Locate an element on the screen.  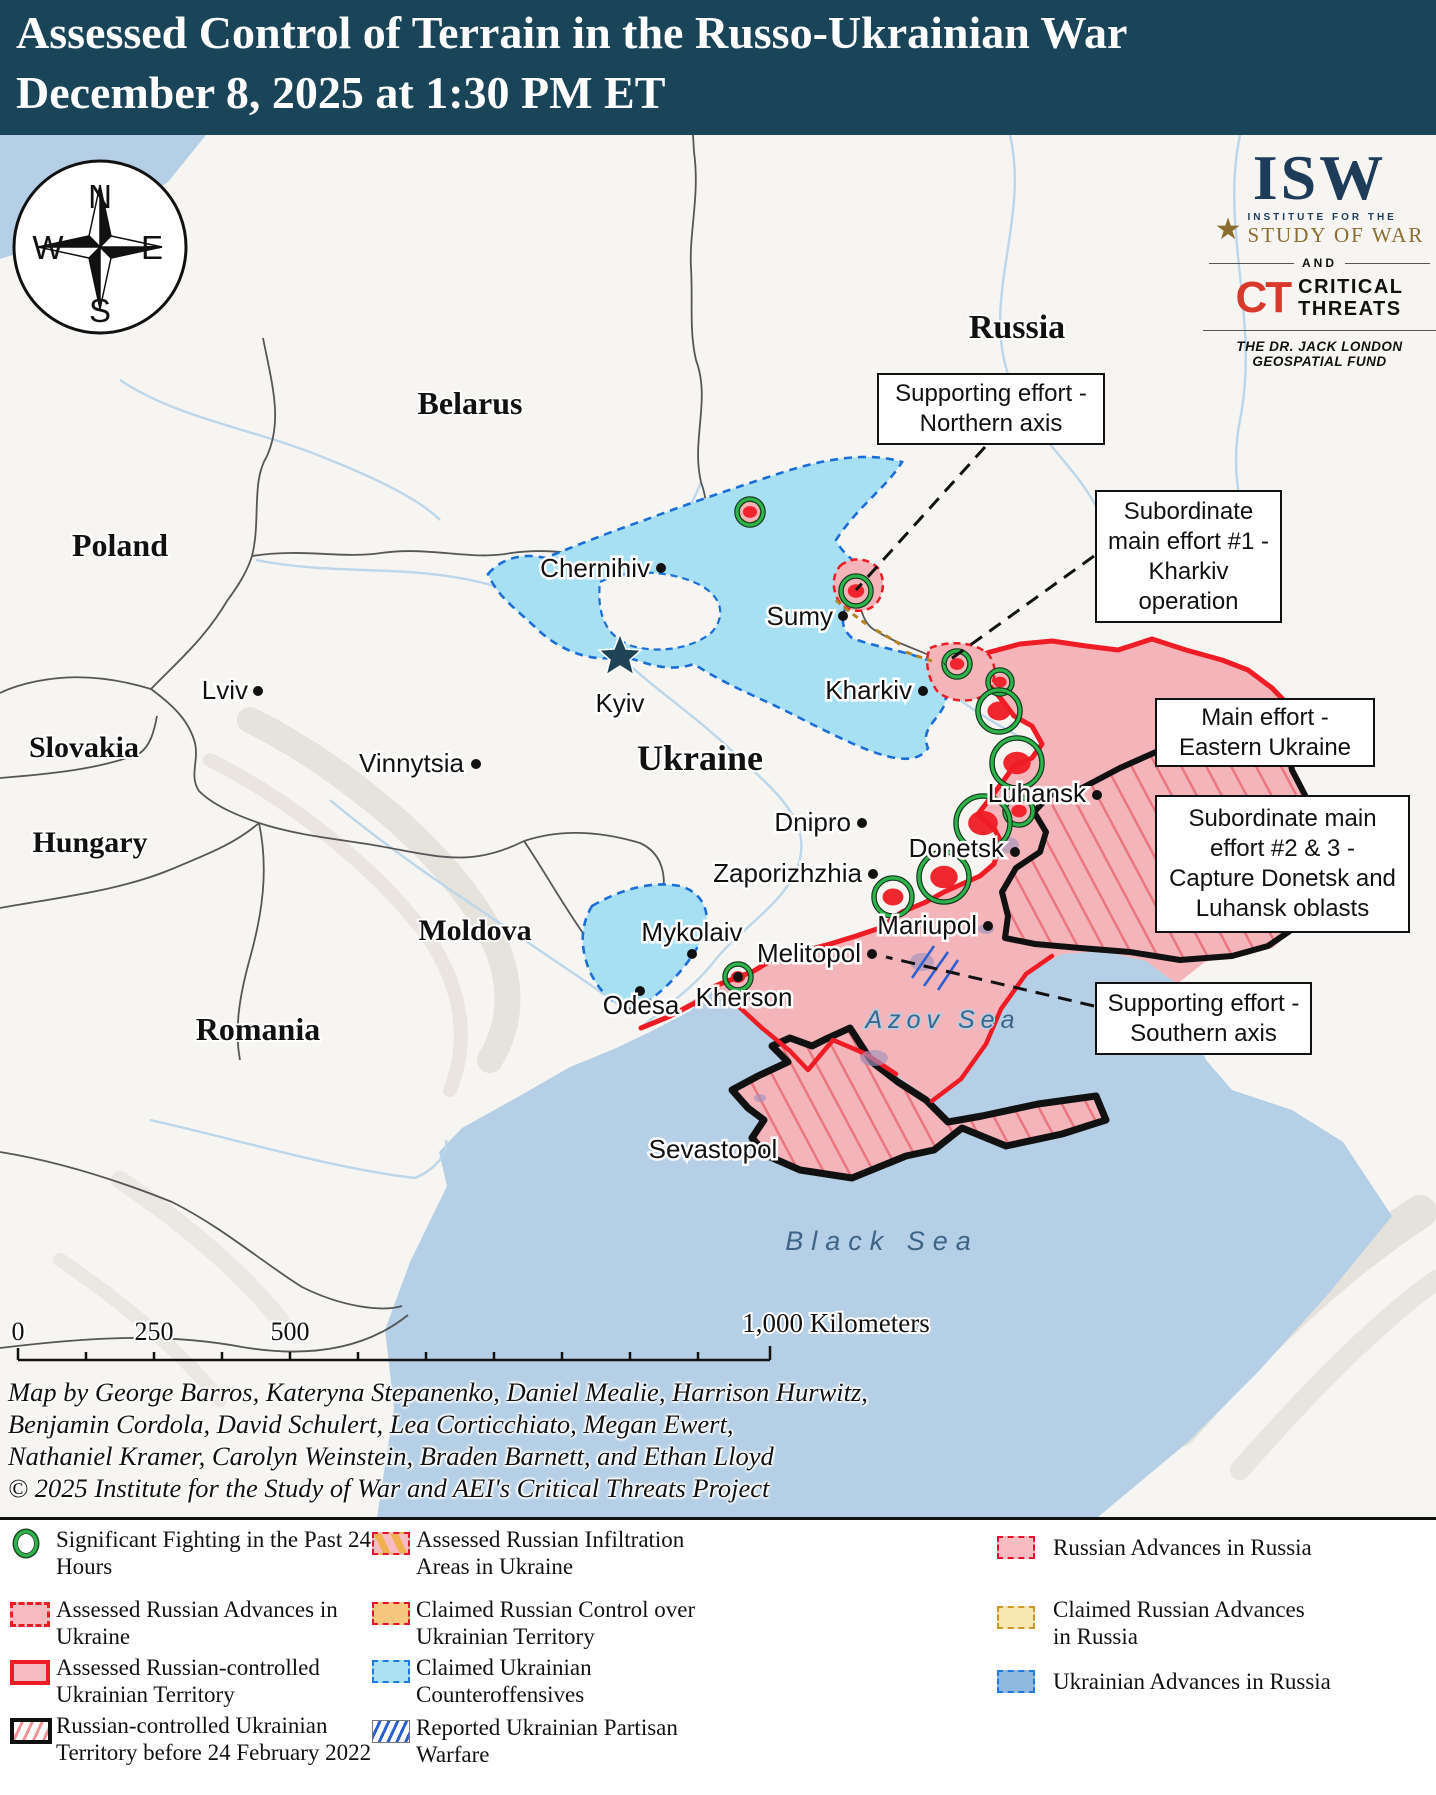
legend-label-claimed-ukrainian-counteroffensives: Claimed Ukrainian Counteroffensives is located at coordinates (504, 1681).